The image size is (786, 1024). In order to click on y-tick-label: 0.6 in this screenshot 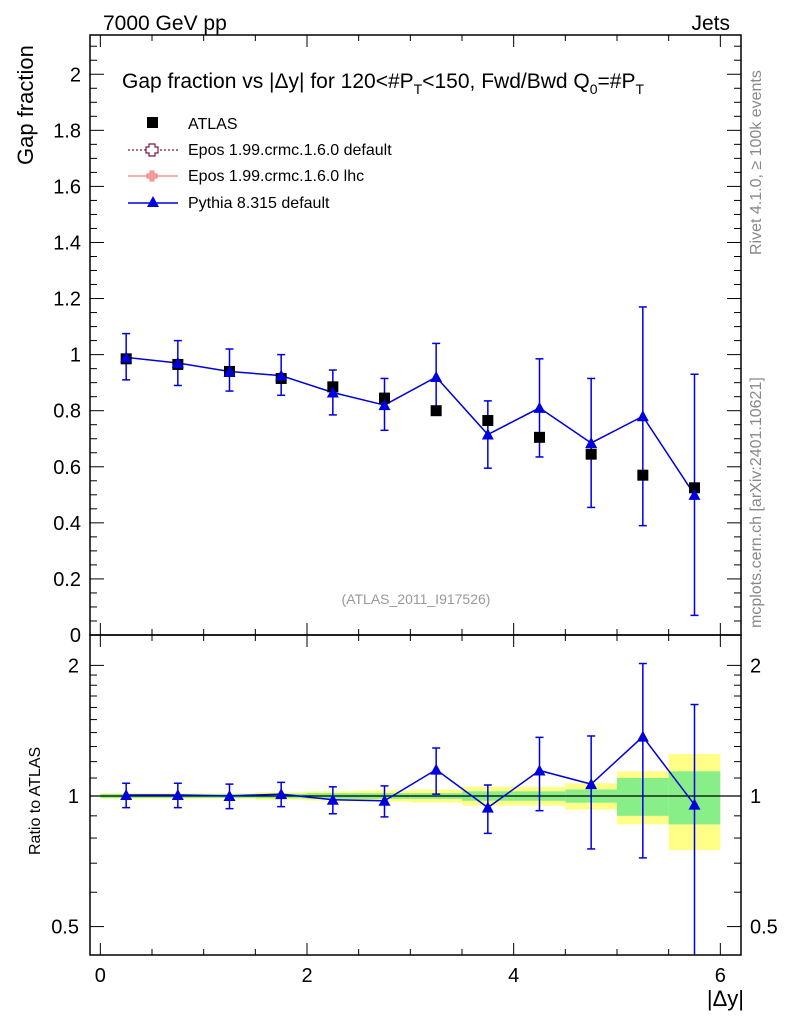, I will do `click(67, 468)`.